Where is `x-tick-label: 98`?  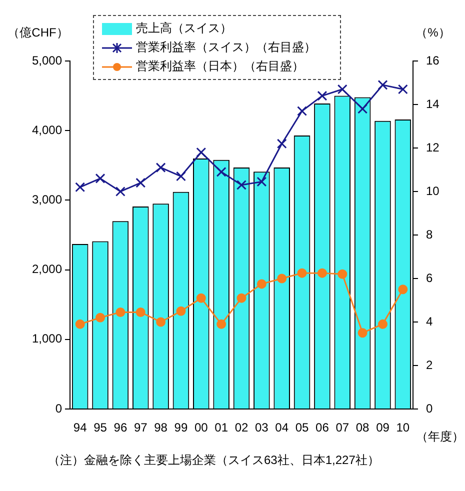
x-tick-label: 98 is located at coordinates (161, 427).